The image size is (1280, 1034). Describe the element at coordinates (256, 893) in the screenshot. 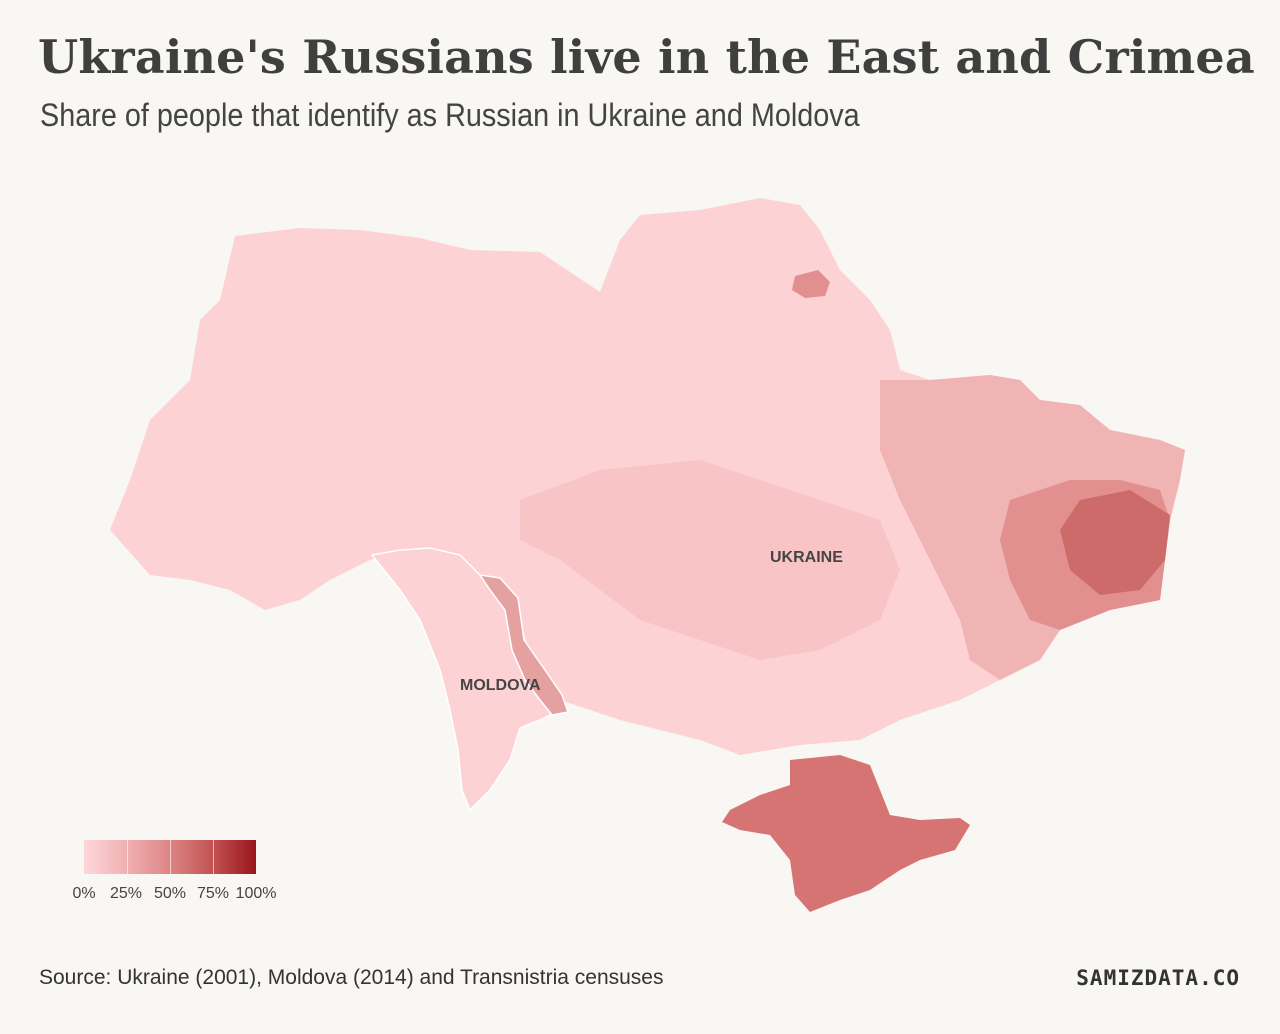

I see `legend-label-100: 100%` at that location.